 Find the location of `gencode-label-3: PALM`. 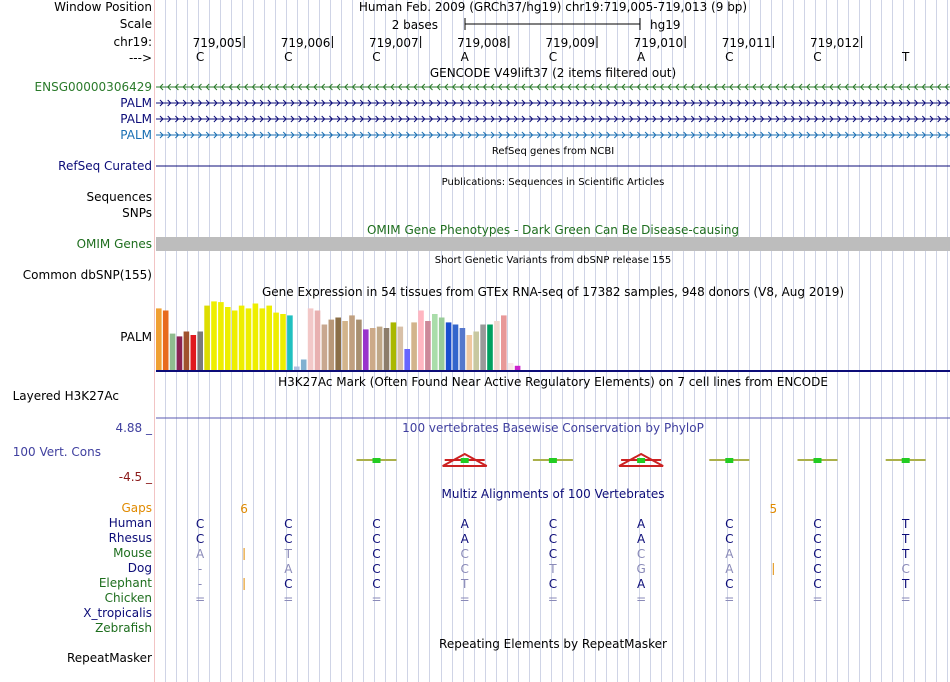

gencode-label-3: PALM is located at coordinates (136, 135).